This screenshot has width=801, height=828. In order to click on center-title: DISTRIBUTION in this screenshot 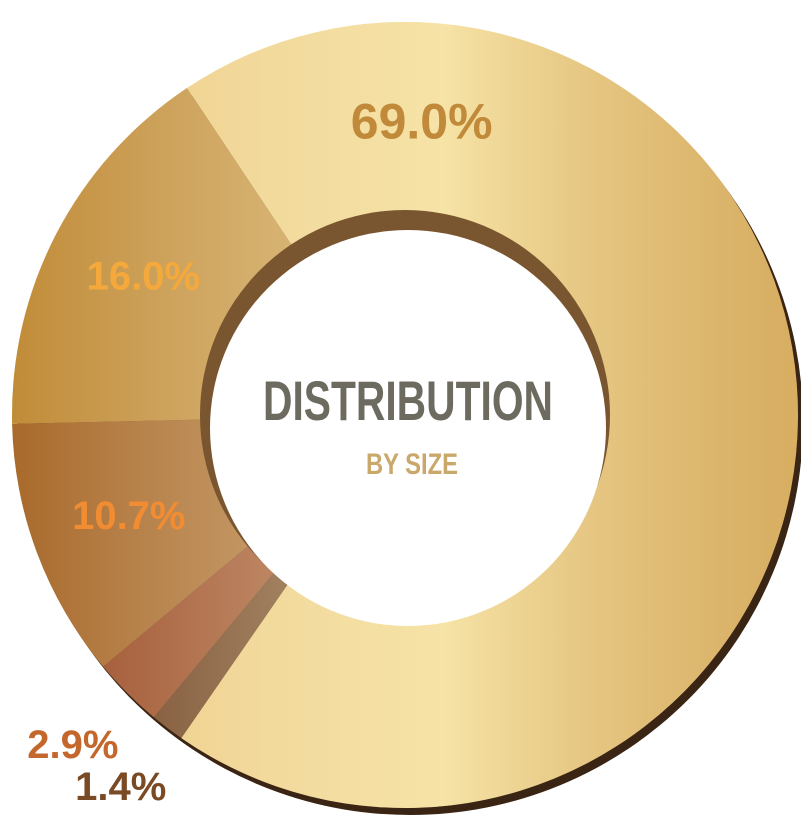, I will do `click(408, 400)`.